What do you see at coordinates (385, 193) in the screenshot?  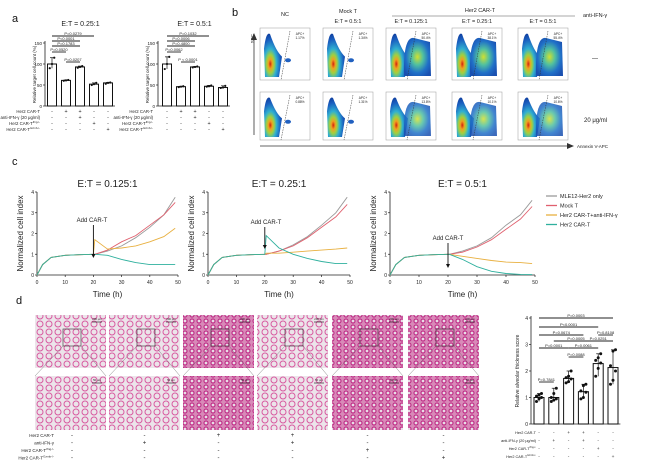 I see `y-tick-label: 4` at bounding box center [385, 193].